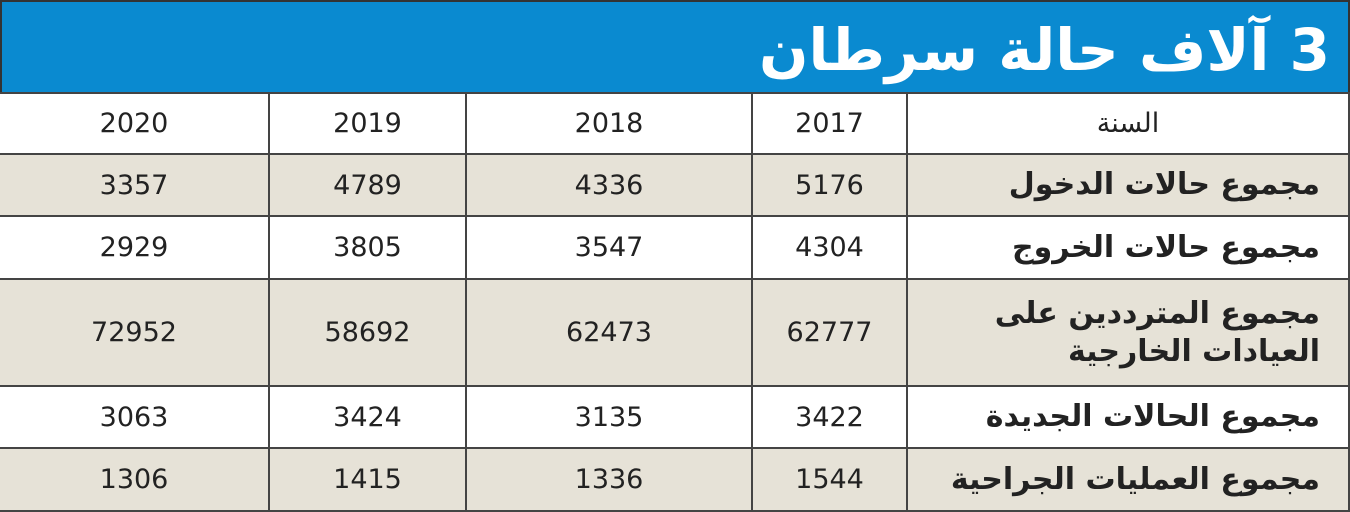 This screenshot has height=512, width=1350. Describe the element at coordinates (829, 247) in the screenshot. I see `cell-value: 4304` at that location.